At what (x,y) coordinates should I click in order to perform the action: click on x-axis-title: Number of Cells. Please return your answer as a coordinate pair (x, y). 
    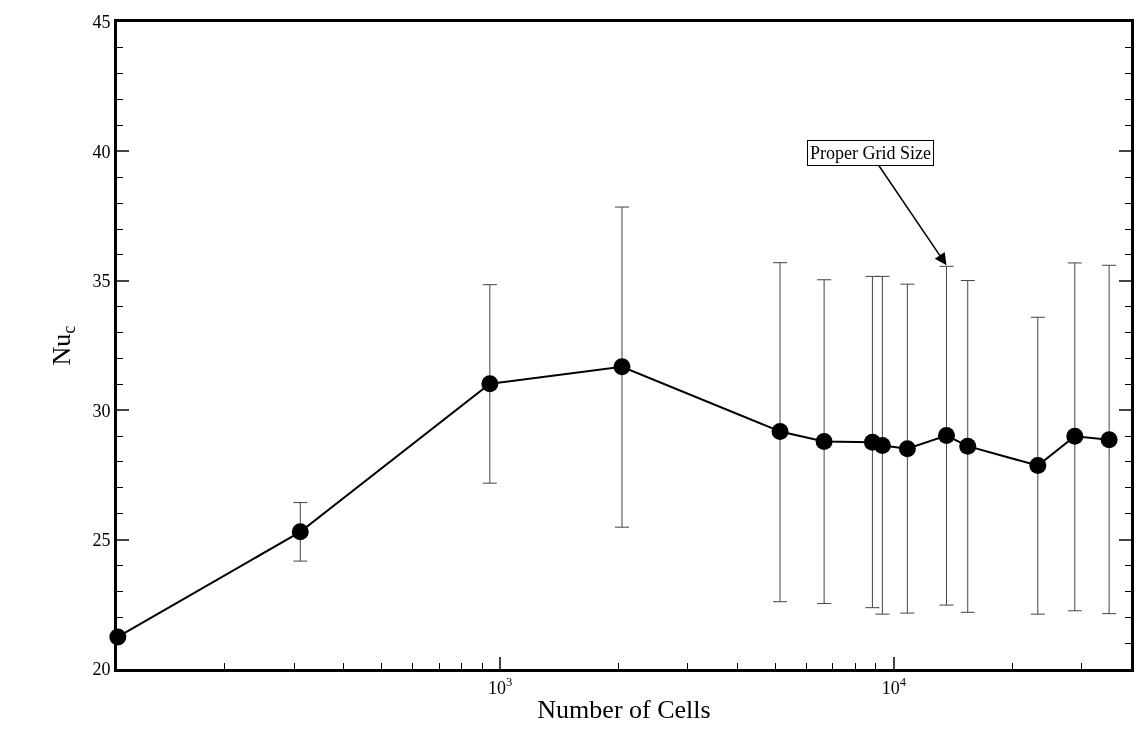
    Looking at the image, I should click on (624, 710).